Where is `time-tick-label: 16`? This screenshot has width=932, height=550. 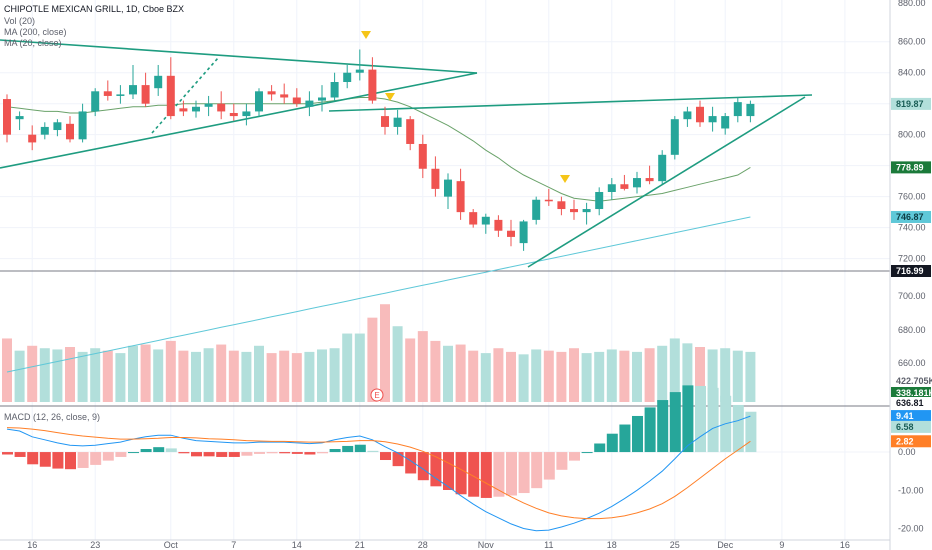
time-tick-label: 16 is located at coordinates (32, 545).